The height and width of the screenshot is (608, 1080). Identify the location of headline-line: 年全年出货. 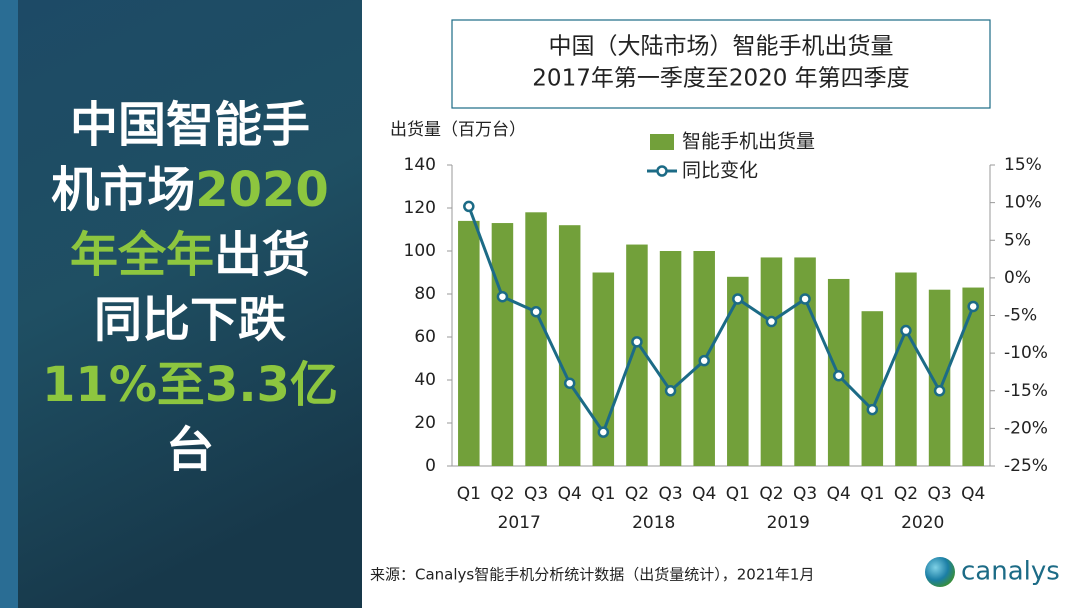
(190, 255).